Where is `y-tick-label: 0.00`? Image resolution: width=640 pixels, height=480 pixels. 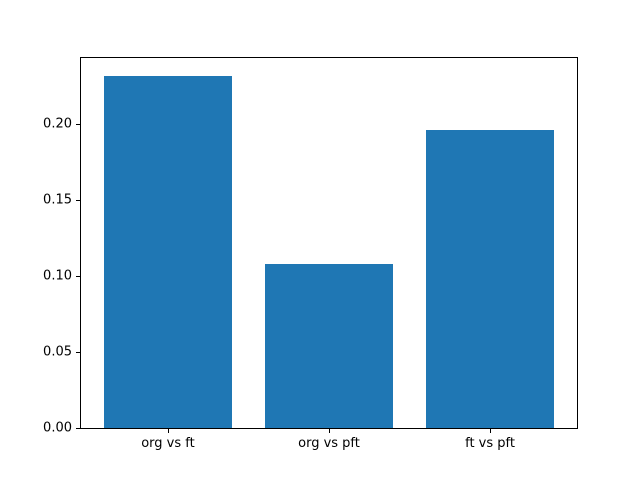
y-tick-label: 0.00 is located at coordinates (57, 428).